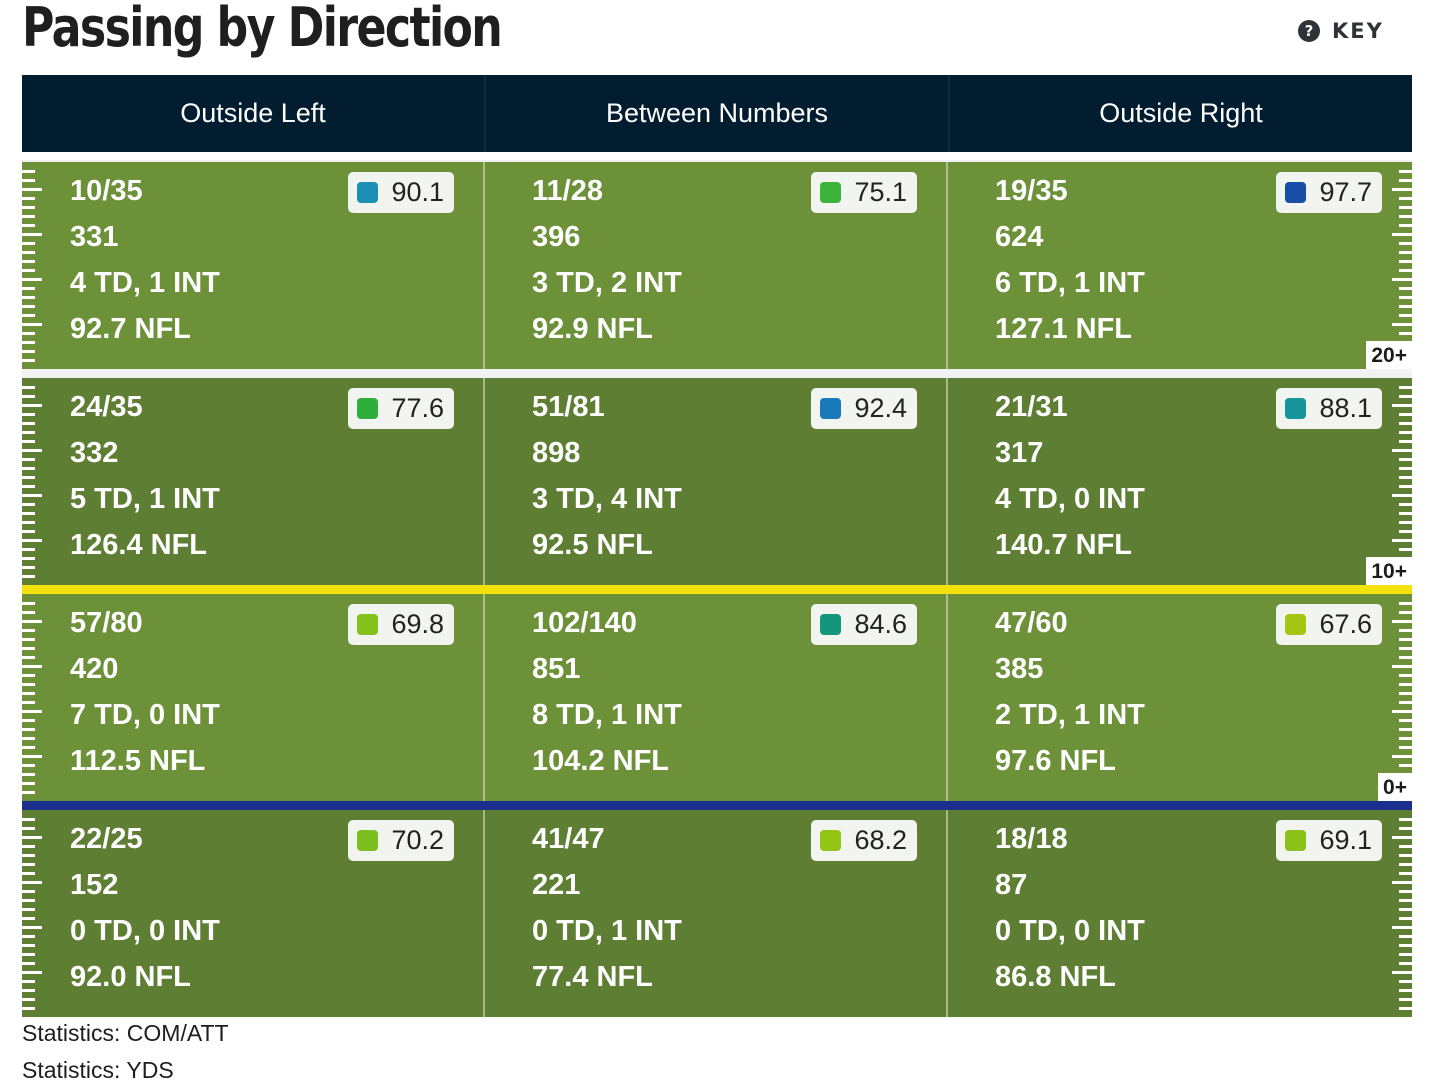 Image resolution: width=1456 pixels, height=1092 pixels. I want to click on stat-comp-att: 21/31, so click(1031, 407).